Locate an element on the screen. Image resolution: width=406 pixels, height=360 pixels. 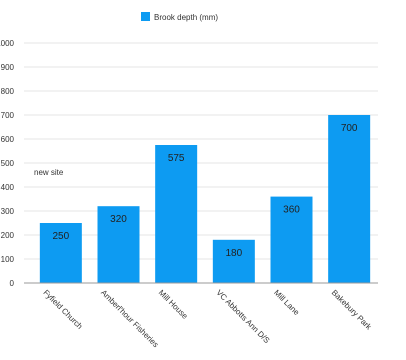
x-tick-label: Bakebury Park is located at coordinates (352, 310).